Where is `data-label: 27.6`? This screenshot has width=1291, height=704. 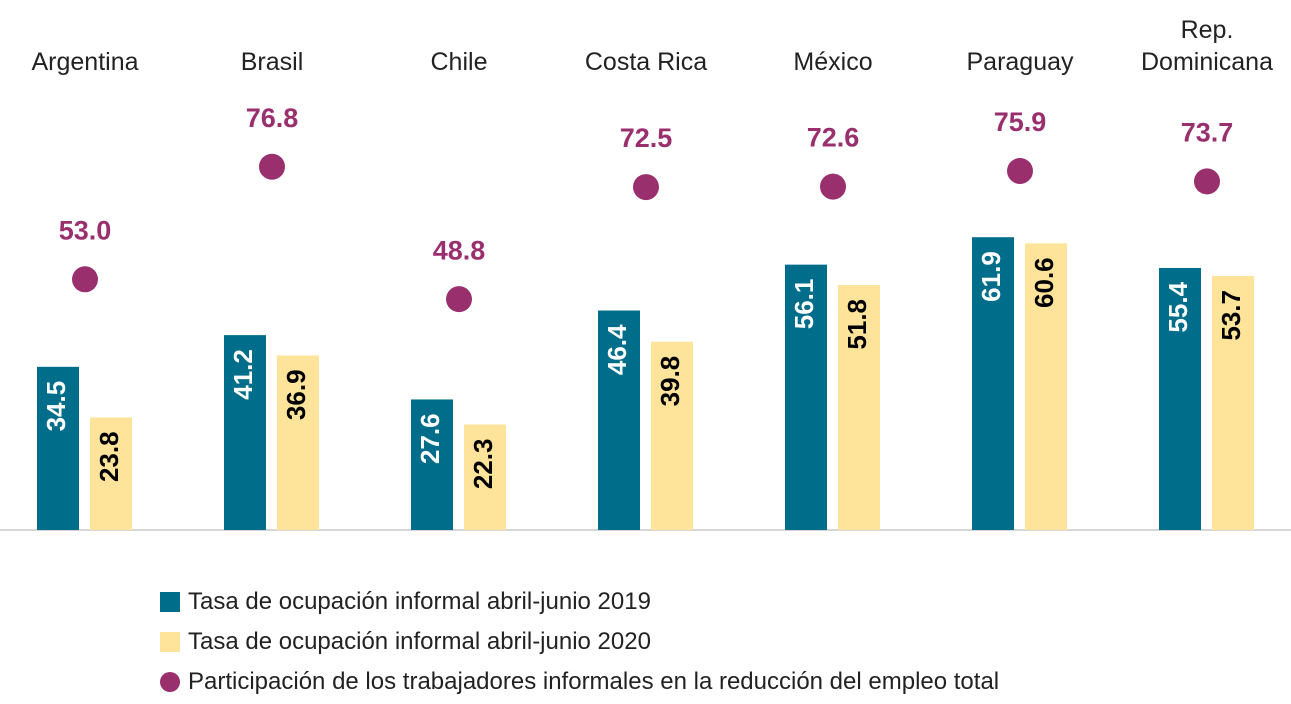 data-label: 27.6 is located at coordinates (430, 438).